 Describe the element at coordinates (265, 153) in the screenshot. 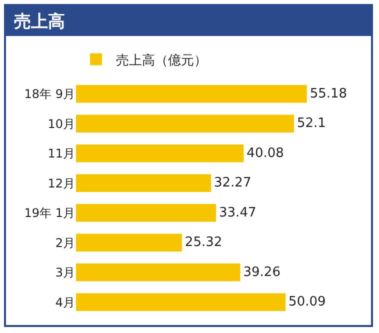

I see `data-label: 40.08` at that location.